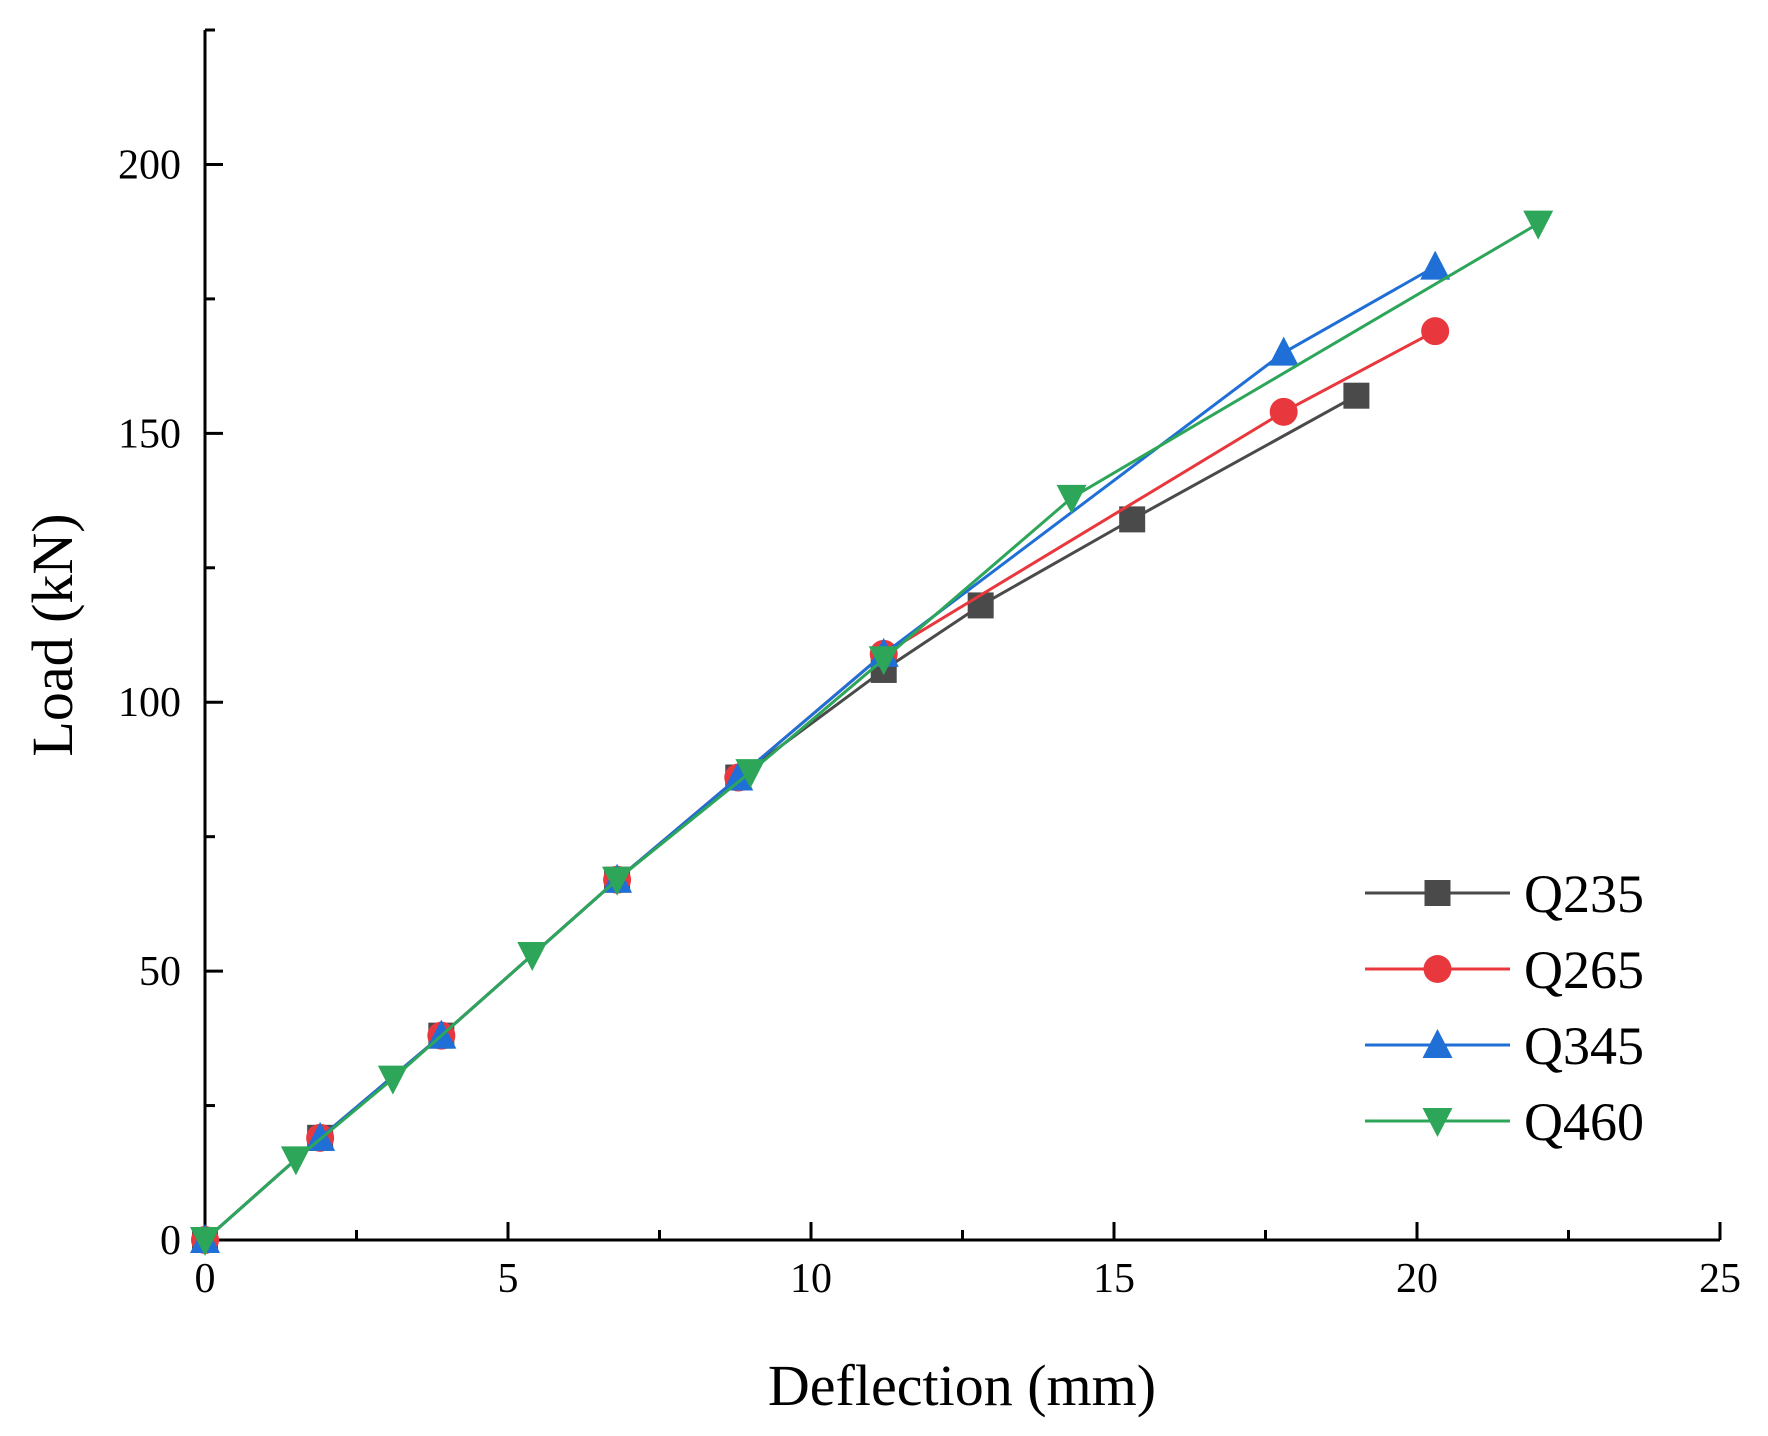 Image resolution: width=1768 pixels, height=1436 pixels. I want to click on x-tick-label: 10, so click(811, 1279).